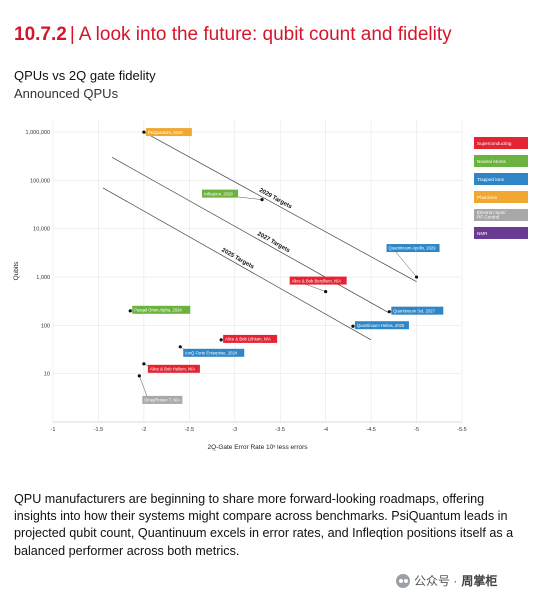 This screenshot has width=539, height=603. I want to click on y-axis-label: Qubits, so click(16, 271).